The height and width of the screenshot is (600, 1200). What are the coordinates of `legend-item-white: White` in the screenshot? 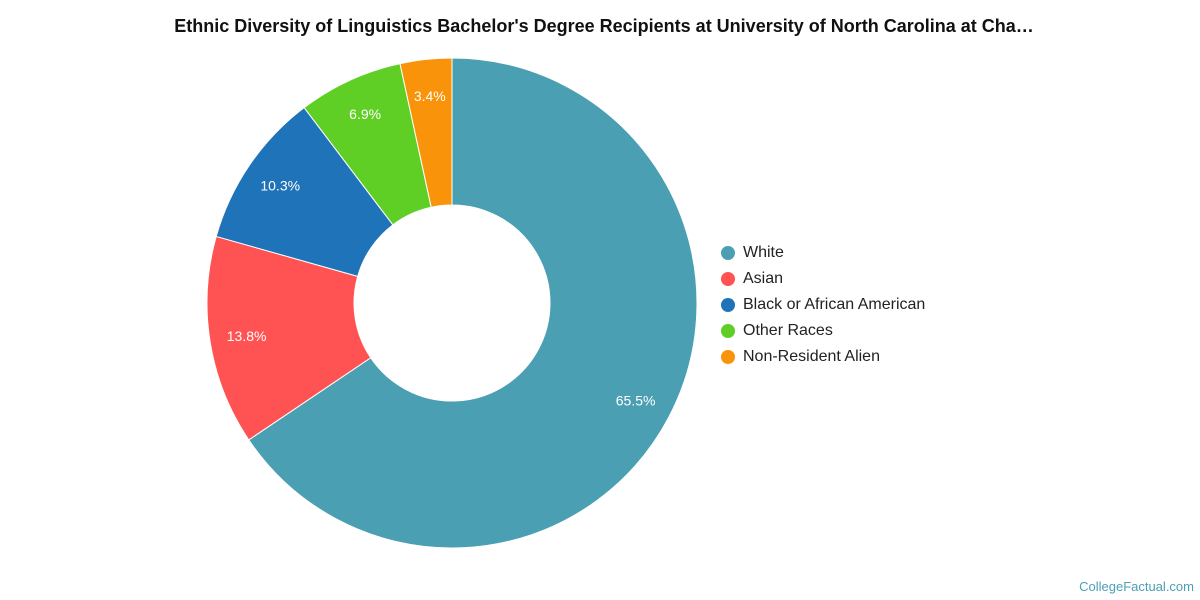 It's located at (823, 253).